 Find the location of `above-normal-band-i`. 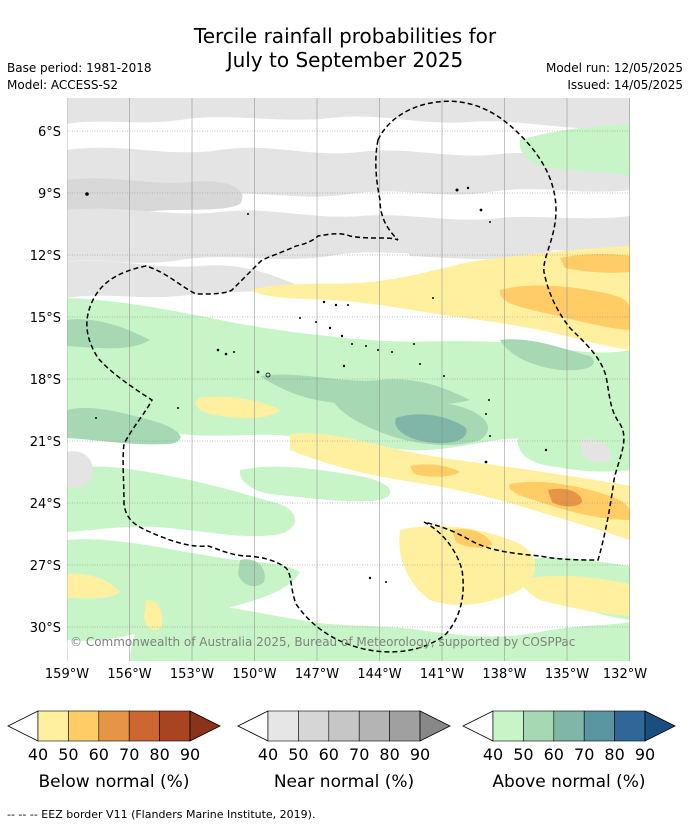

above-normal-band-i is located at coordinates (315, 484).